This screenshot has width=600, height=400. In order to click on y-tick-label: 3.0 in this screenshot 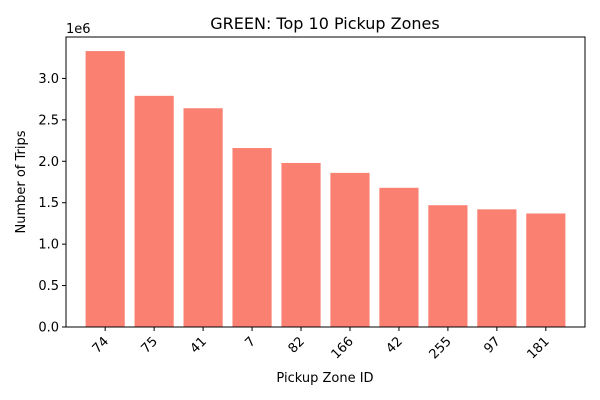, I will do `click(48, 79)`.